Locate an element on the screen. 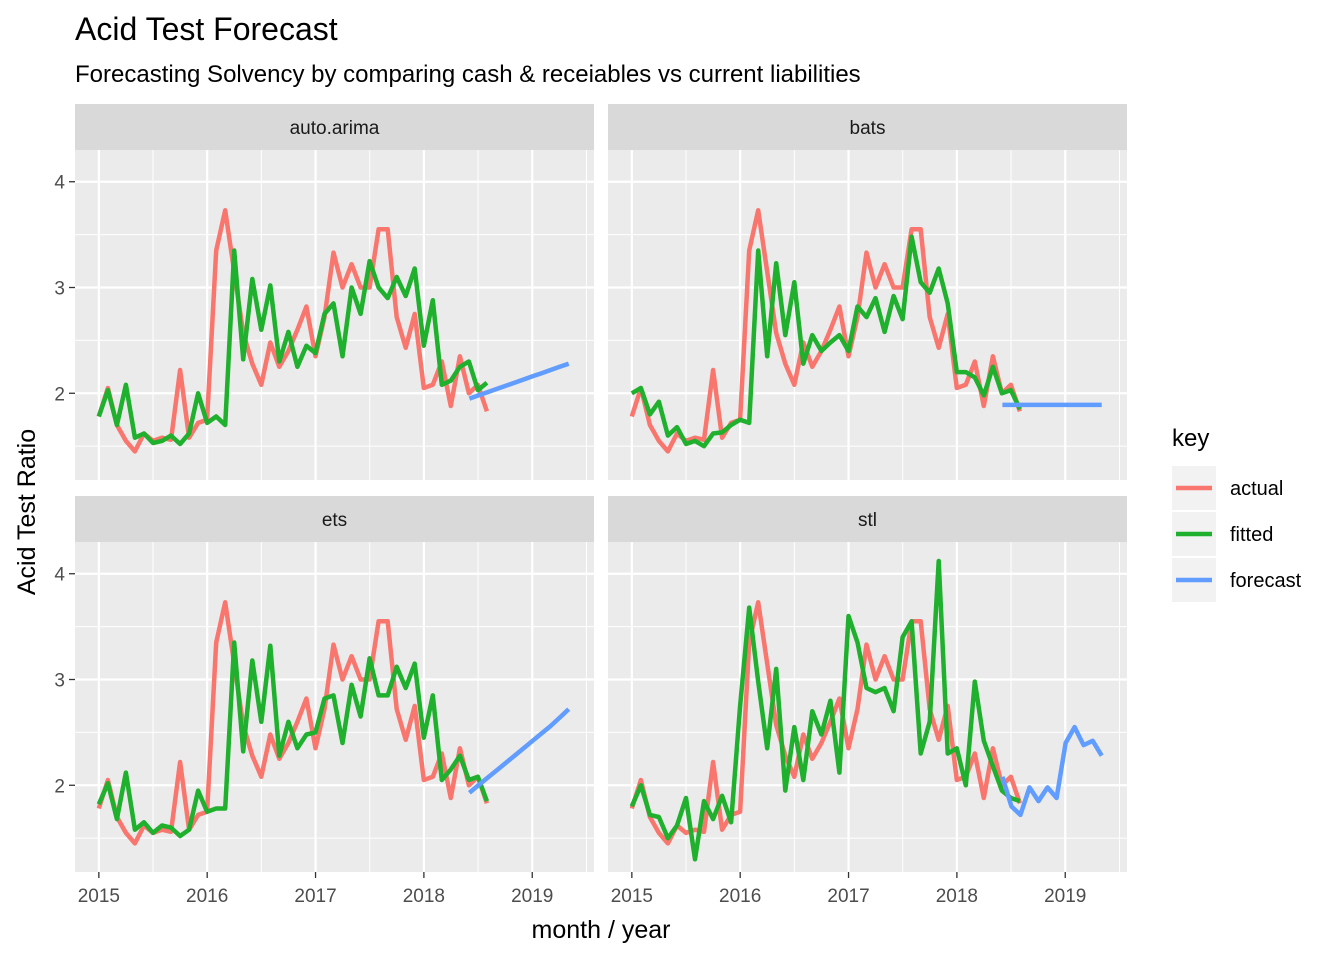 This screenshot has height=960, width=1344. facet-strip-label: bats is located at coordinates (868, 128).